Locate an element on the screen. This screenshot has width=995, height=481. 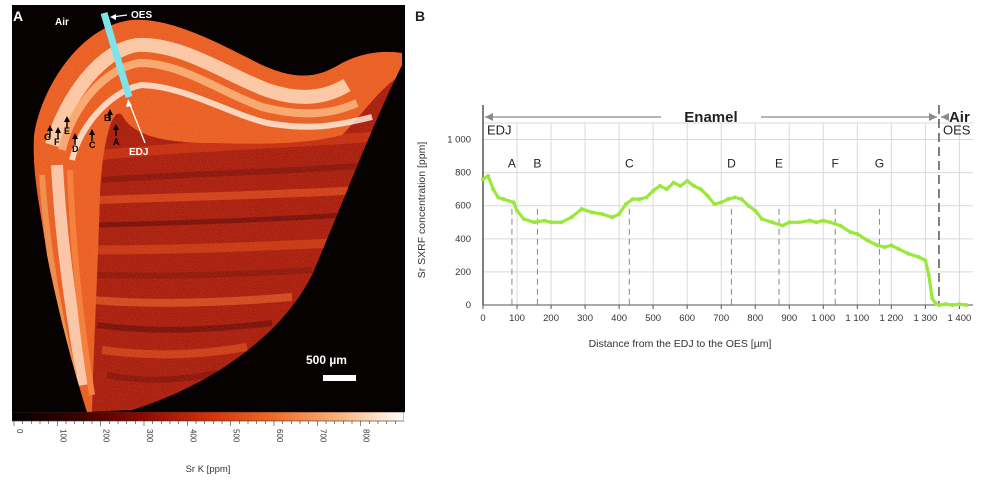
reference-lines: A B C D E F G is located at coordinates (696, 231).